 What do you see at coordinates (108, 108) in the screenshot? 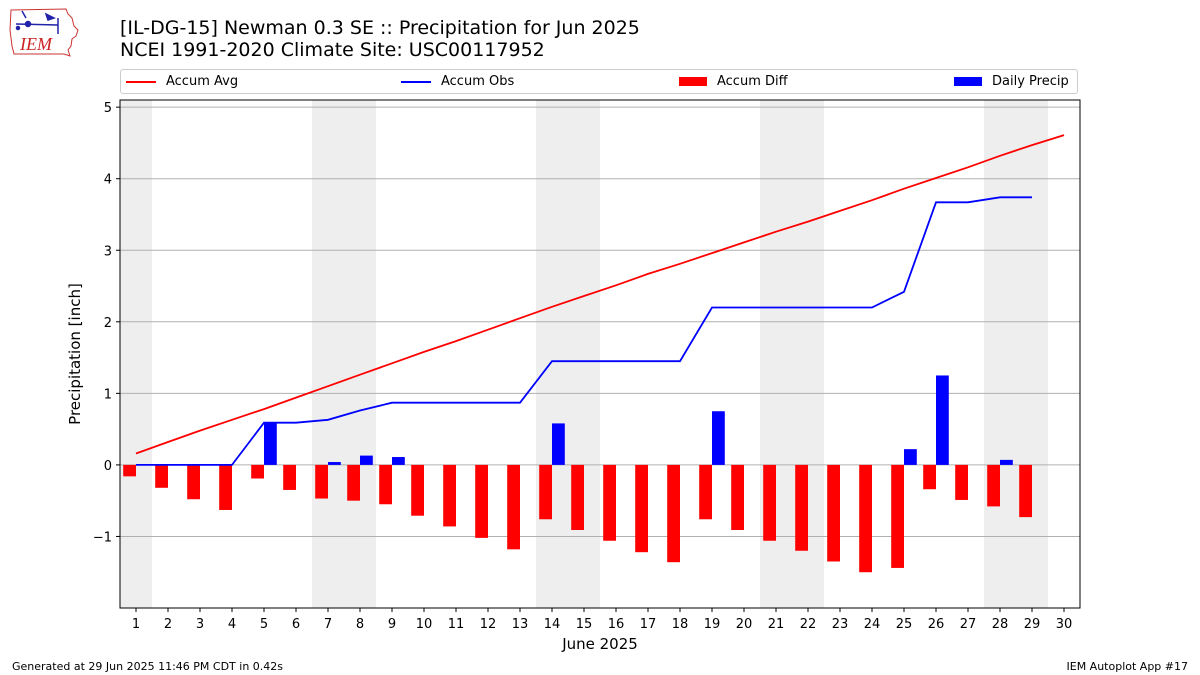
I see `y-tick-label: 5` at bounding box center [108, 108].